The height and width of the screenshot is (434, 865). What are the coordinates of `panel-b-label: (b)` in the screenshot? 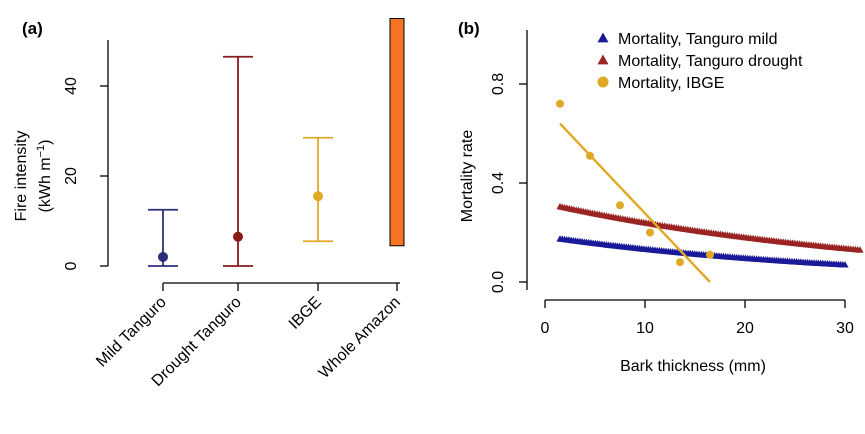 It's located at (469, 28).